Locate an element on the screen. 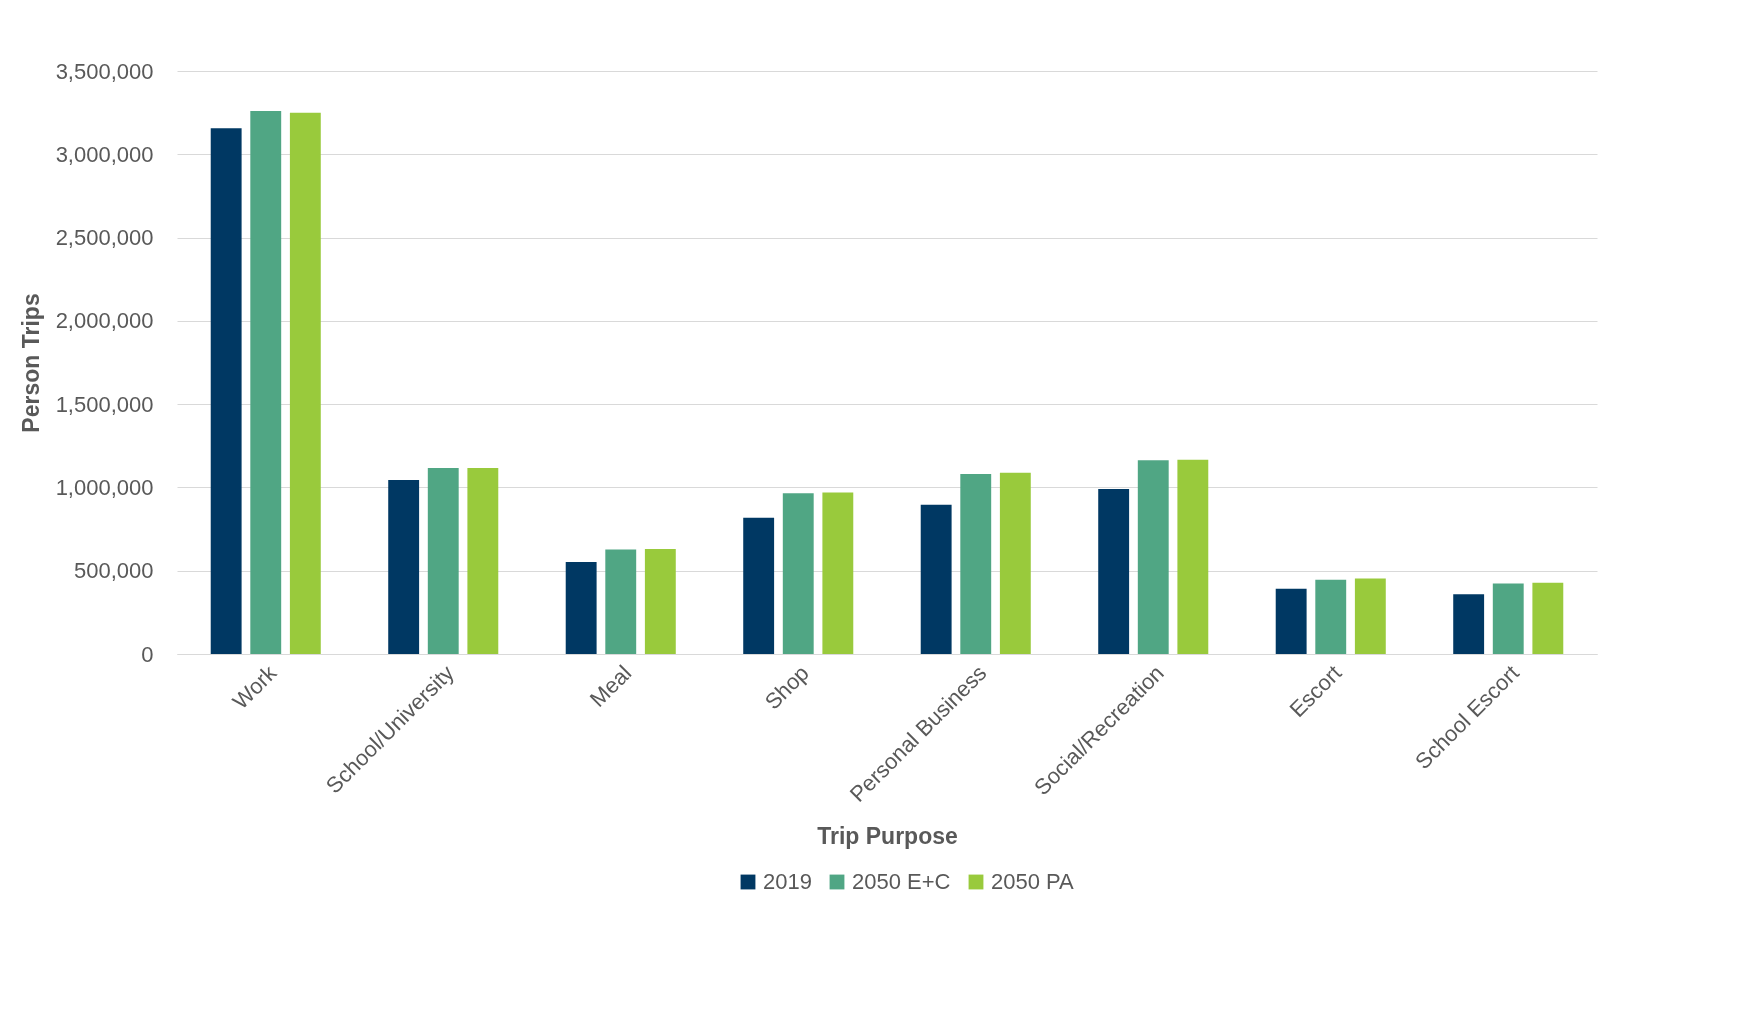  y-tick-label: 1,500,000 is located at coordinates (104, 404).